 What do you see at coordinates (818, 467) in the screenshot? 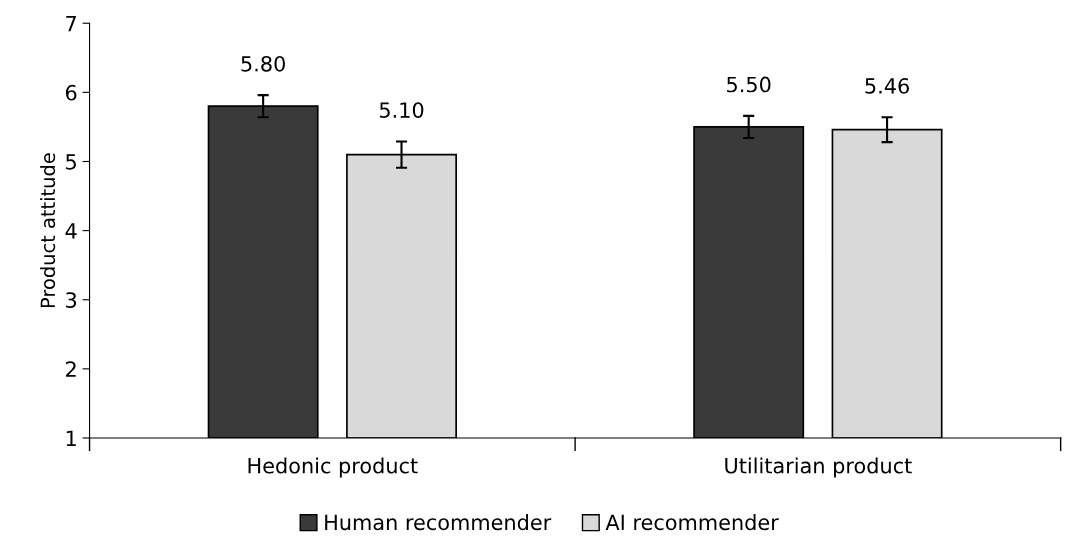
I see `x-tick-label: Utilitarian product` at bounding box center [818, 467].